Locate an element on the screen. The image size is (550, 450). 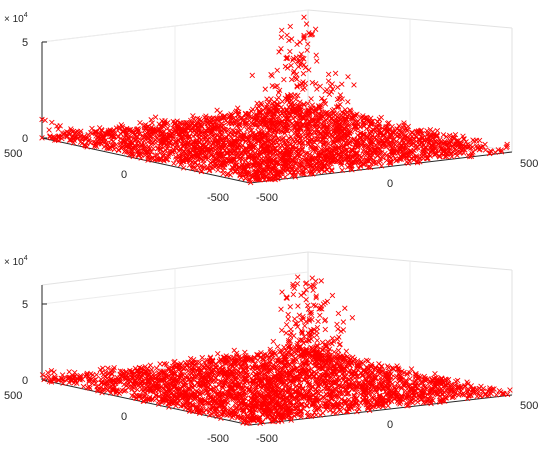
top-z-exponent-base: × 10 is located at coordinates (14, 19).